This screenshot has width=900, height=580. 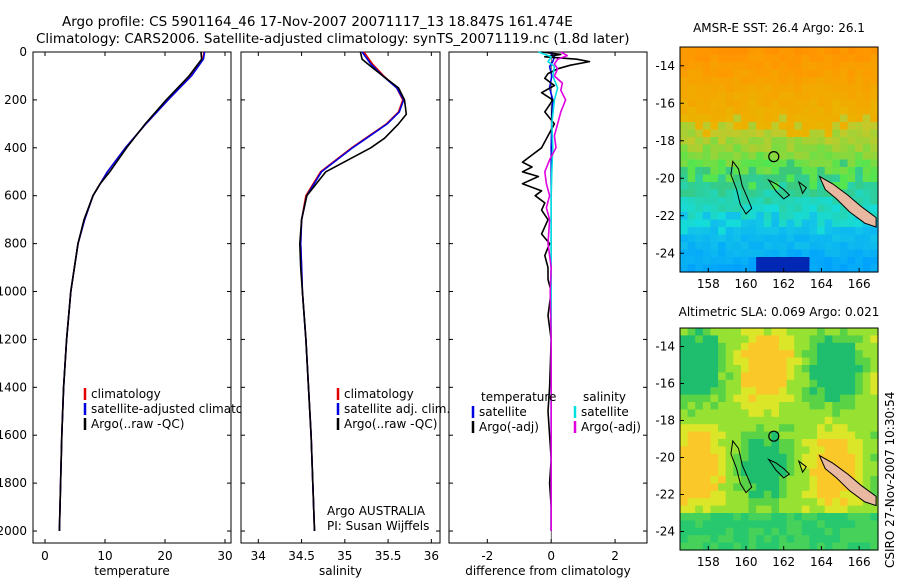 What do you see at coordinates (388, 556) in the screenshot?
I see `x-tick-label: 35.5` at bounding box center [388, 556].